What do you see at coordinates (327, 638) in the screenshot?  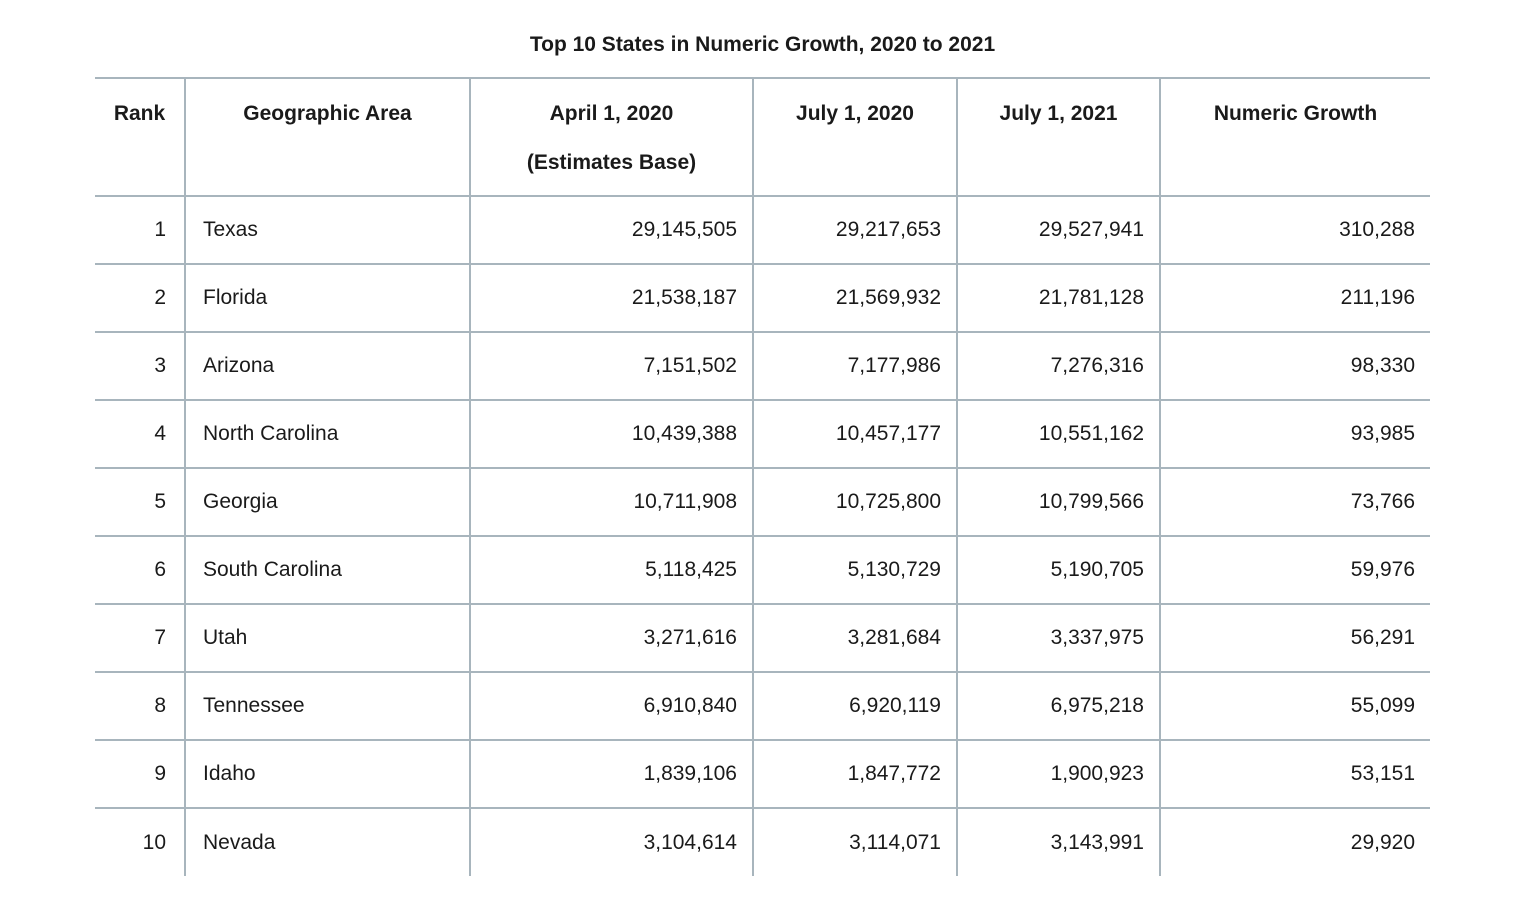 I see `area-cell: Utah` at bounding box center [327, 638].